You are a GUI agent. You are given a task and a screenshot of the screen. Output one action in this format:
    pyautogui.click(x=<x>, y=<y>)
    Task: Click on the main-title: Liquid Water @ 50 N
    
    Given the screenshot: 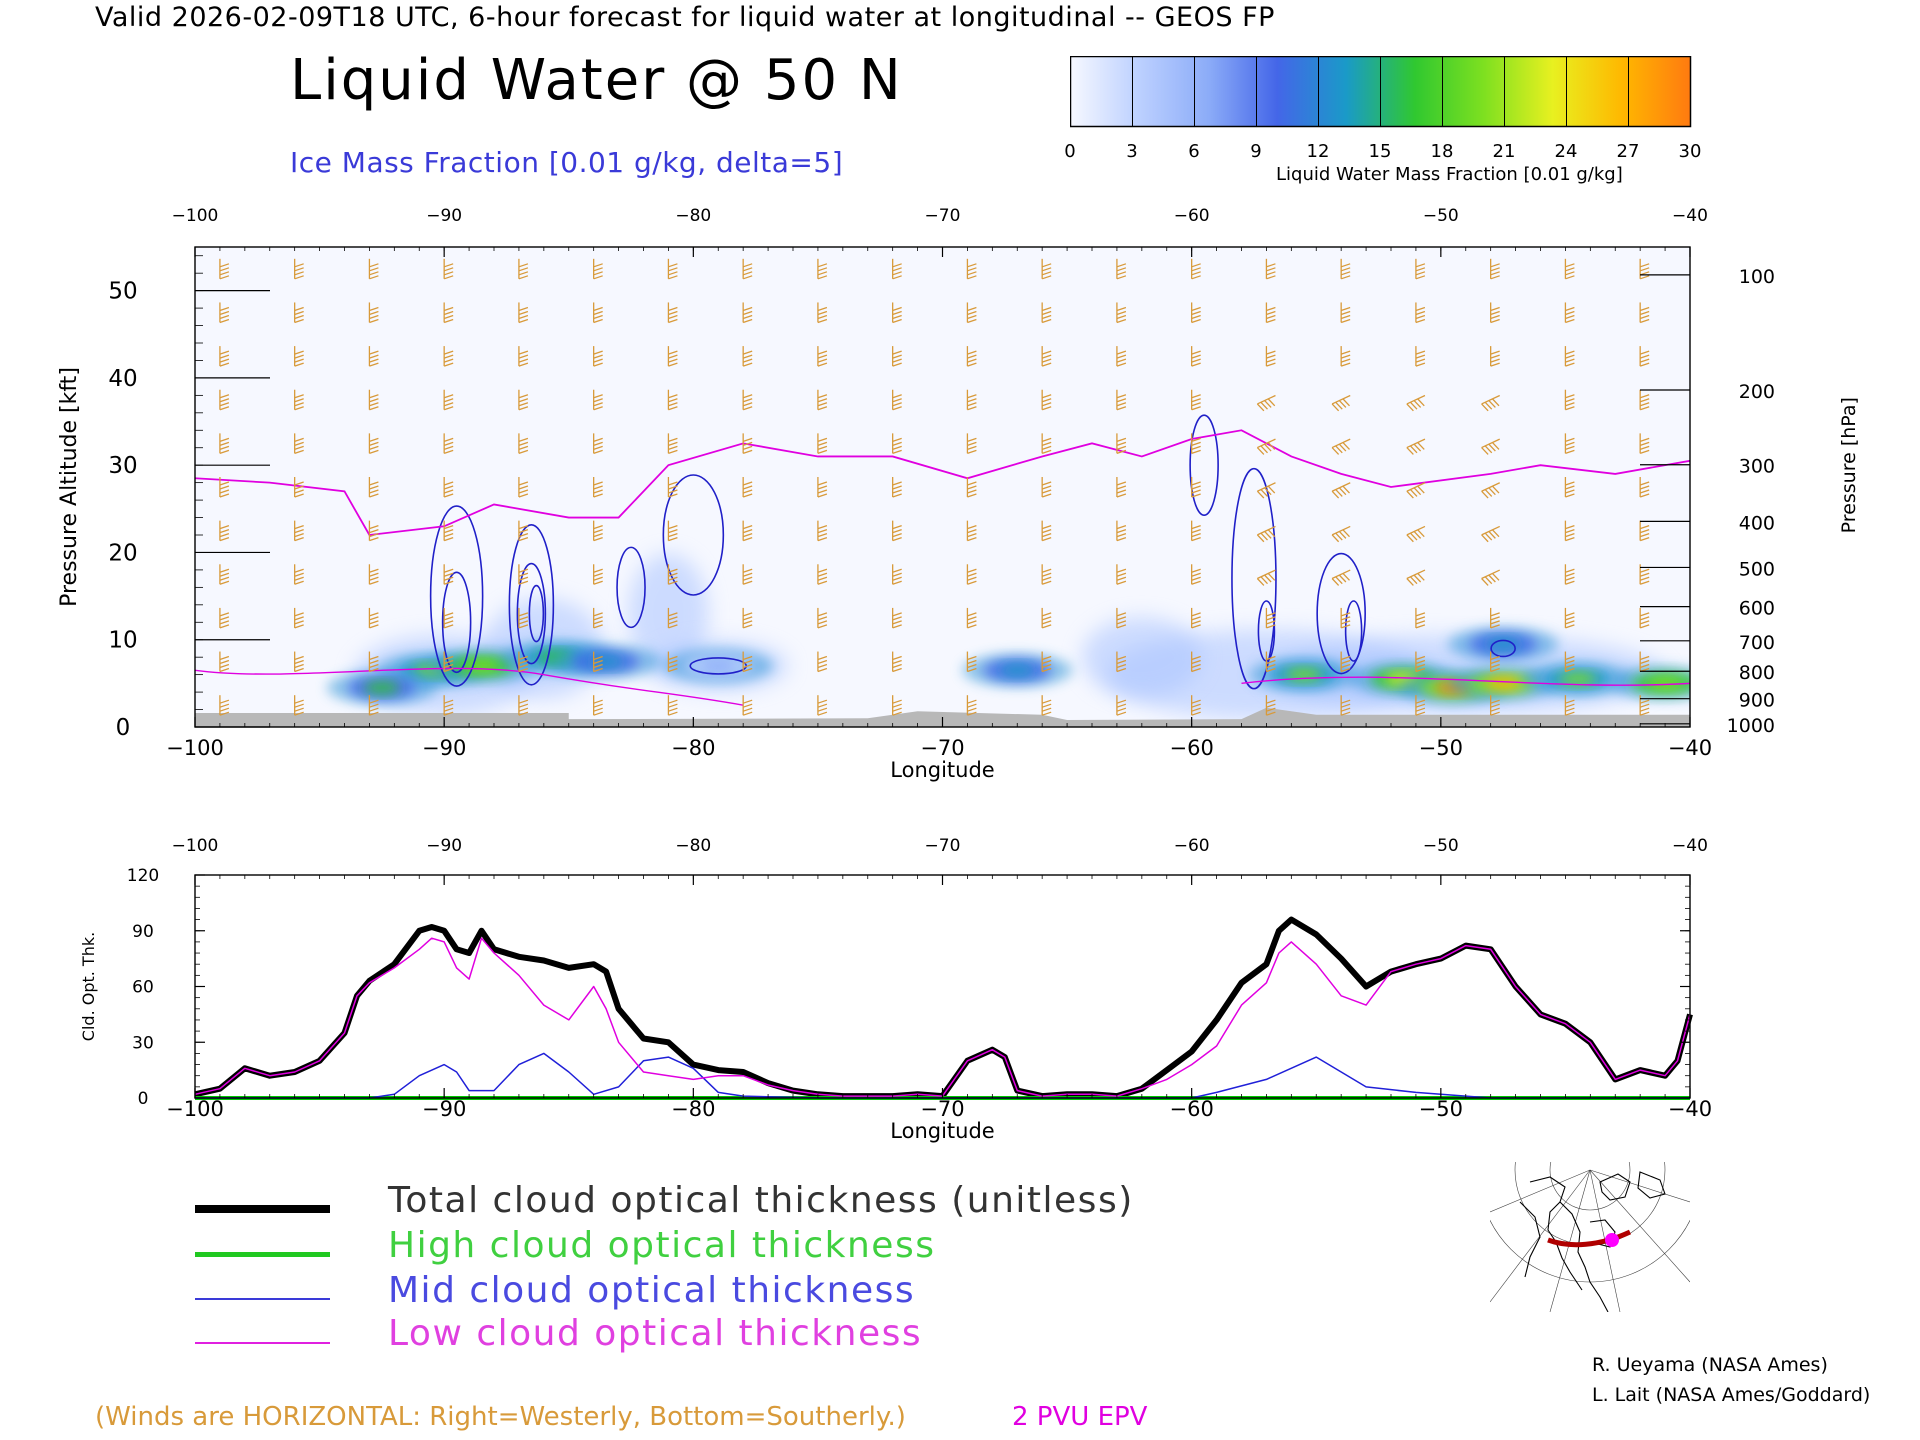 What is the action you would take?
    pyautogui.click(x=596, y=80)
    